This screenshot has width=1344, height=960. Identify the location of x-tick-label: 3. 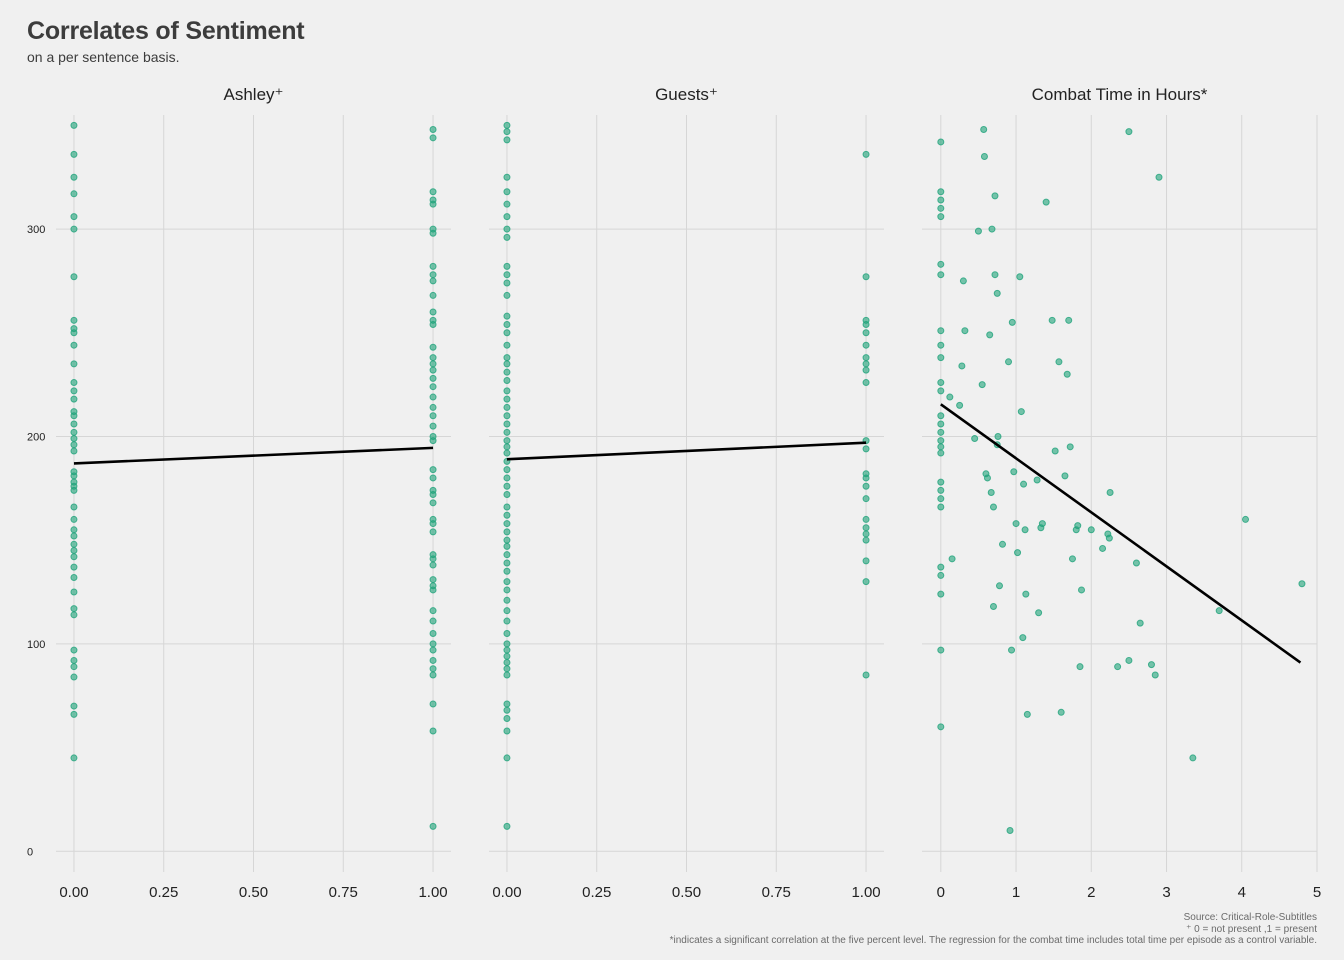
(1166, 892).